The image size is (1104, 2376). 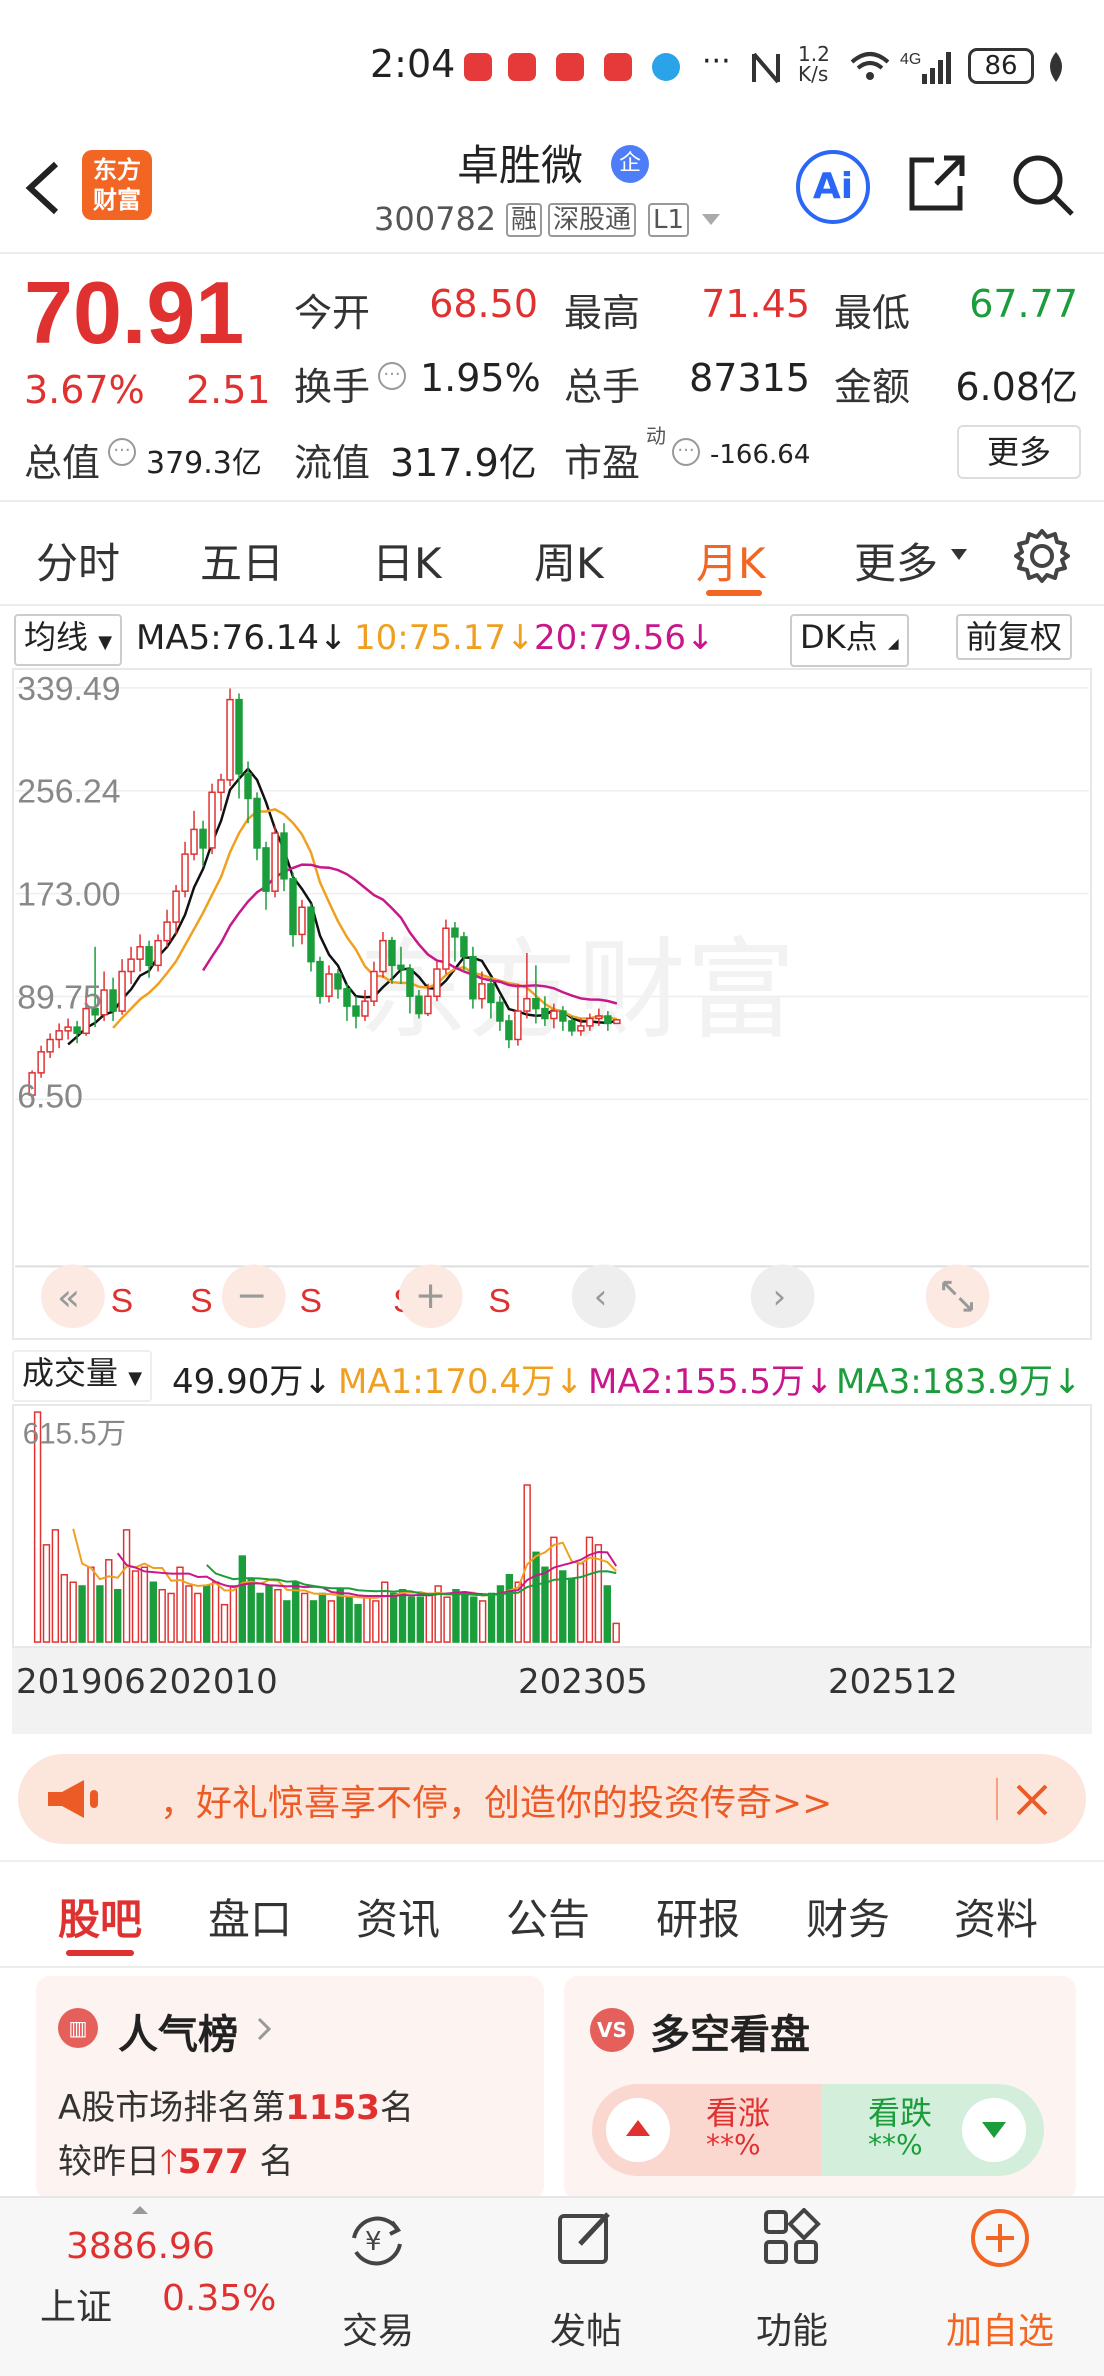 I want to click on trade-icon: ¥, so click(x=377, y=2241).